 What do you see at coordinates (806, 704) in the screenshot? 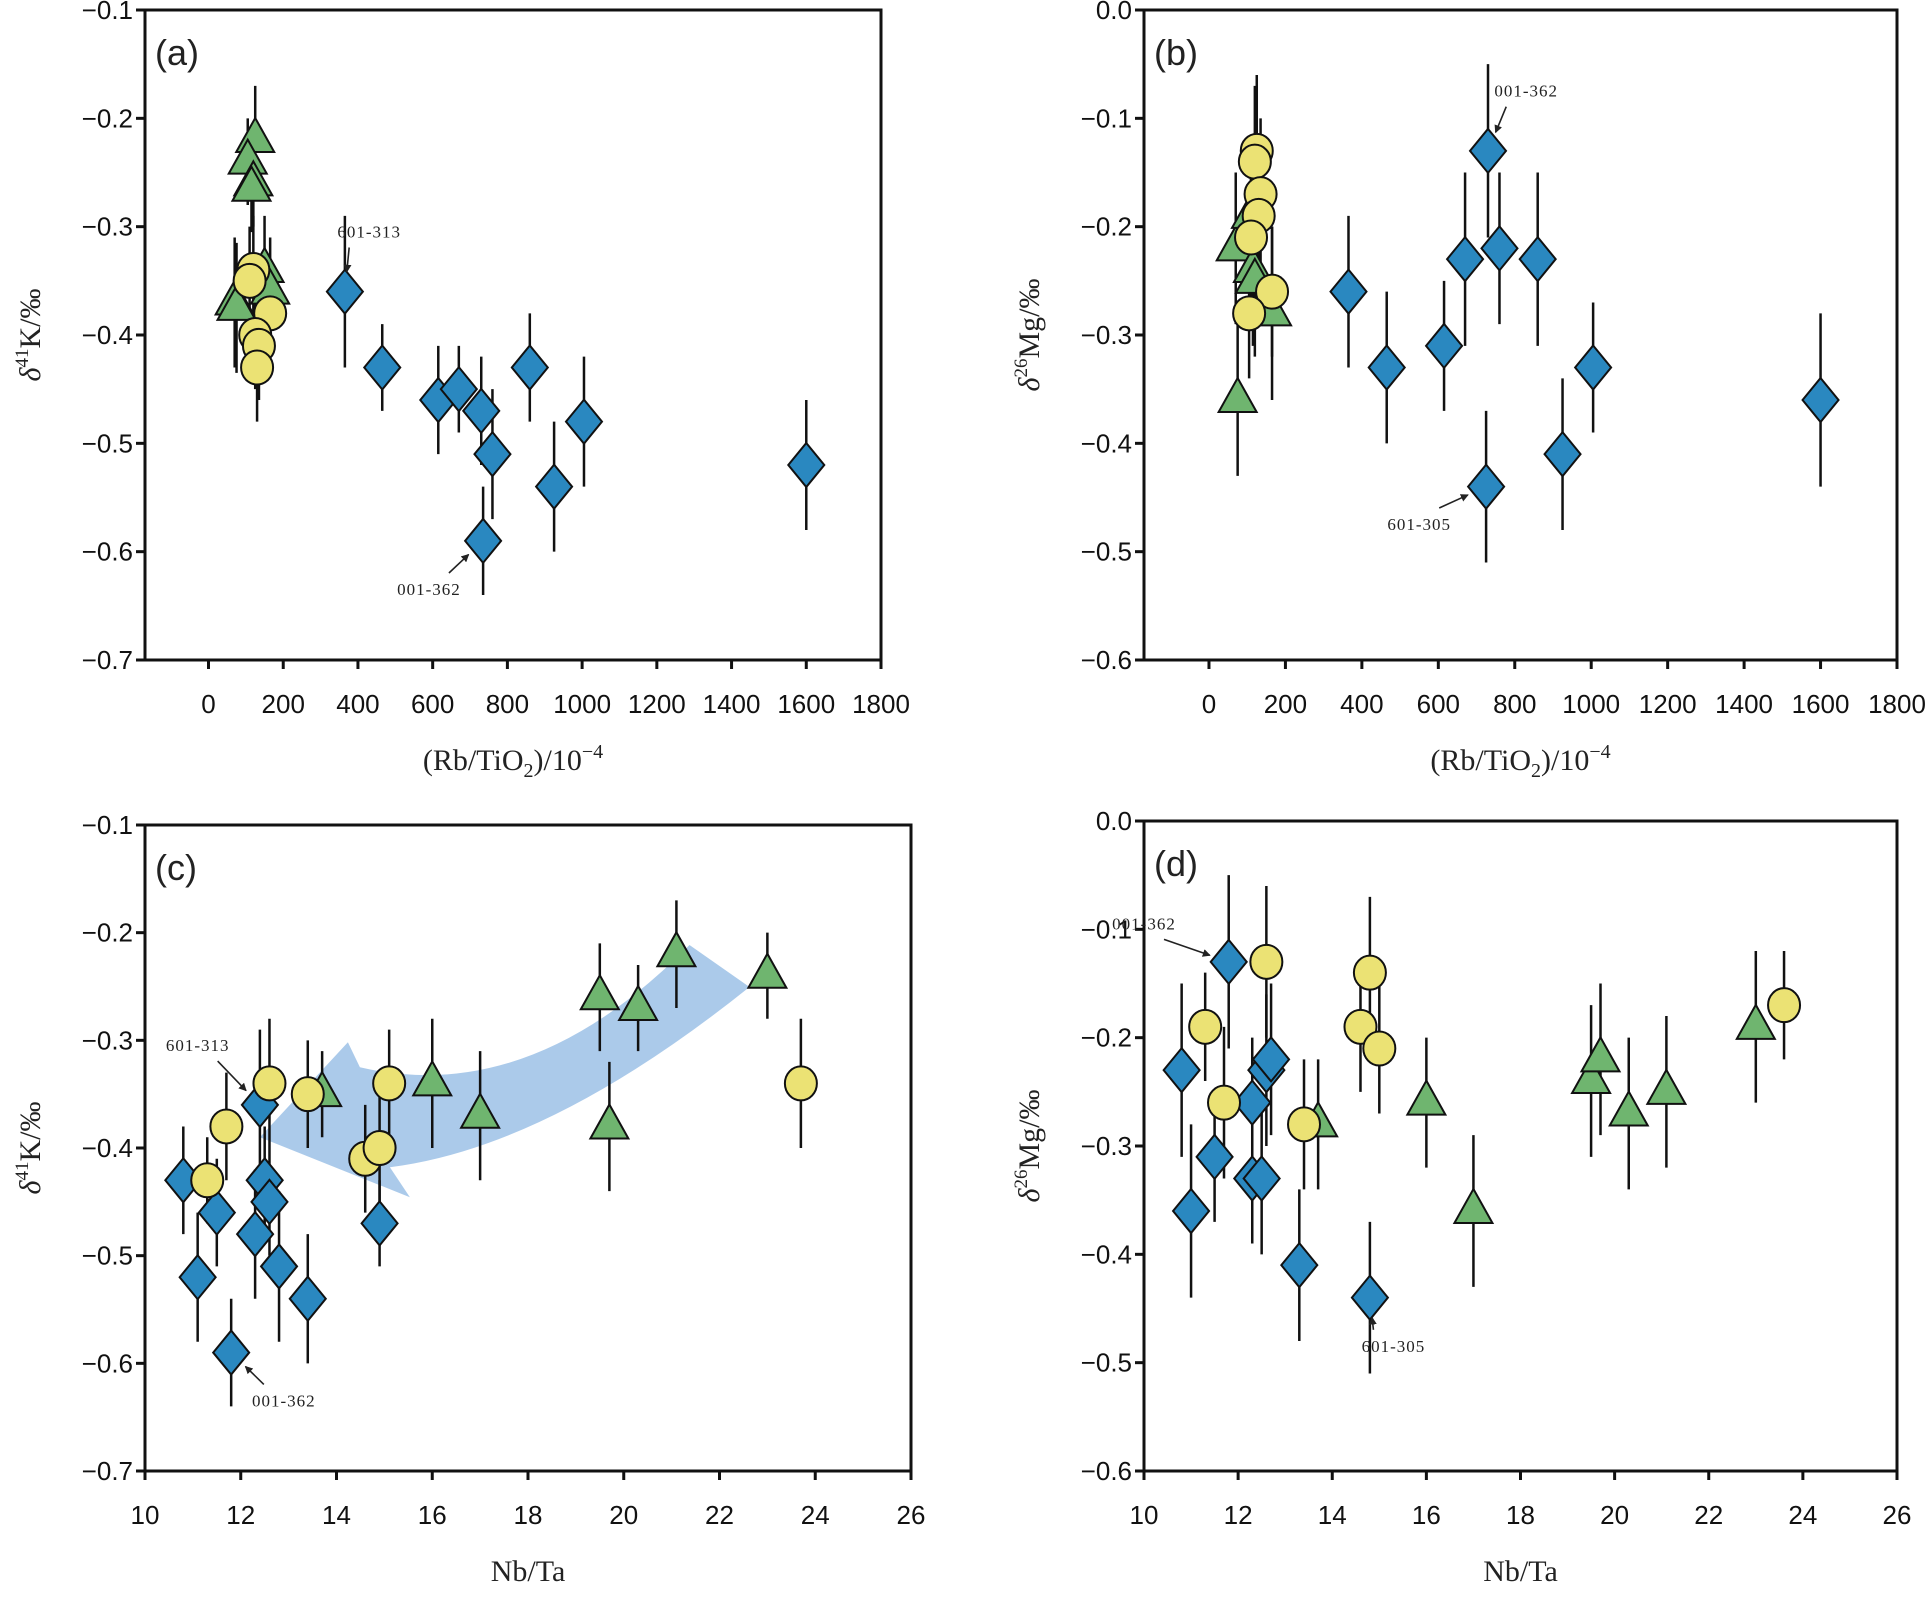
I see `x-tick-label: 1600` at bounding box center [806, 704].